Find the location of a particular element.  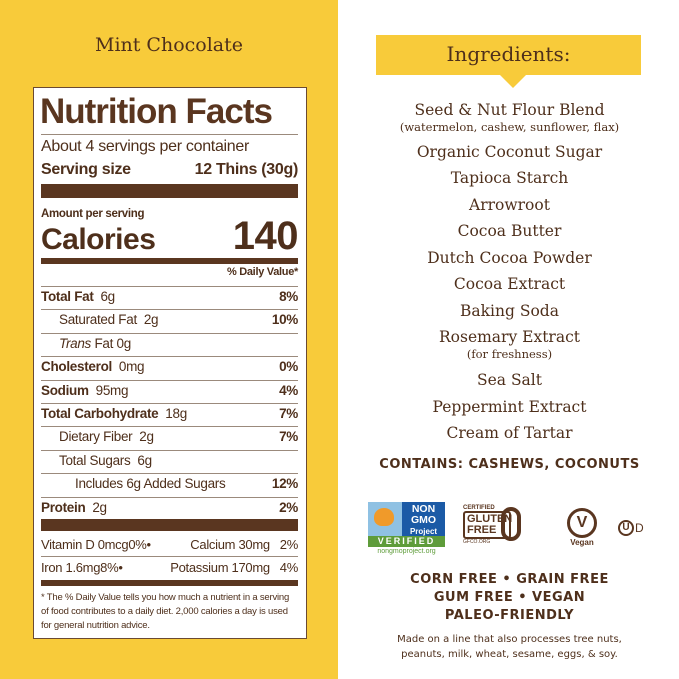

daily-value-header: % Daily Value* is located at coordinates (262, 272).